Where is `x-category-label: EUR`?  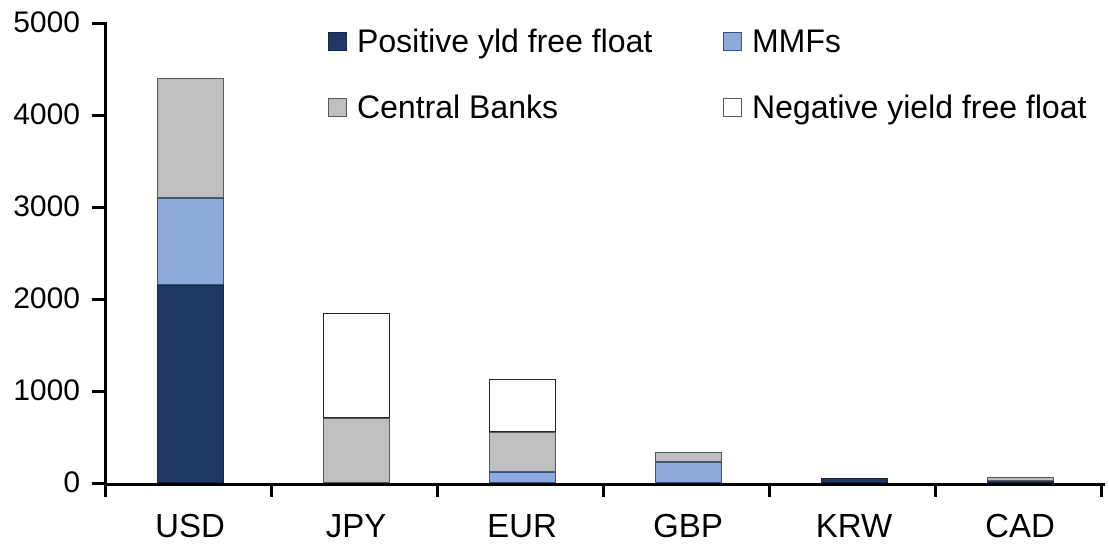 x-category-label: EUR is located at coordinates (522, 525).